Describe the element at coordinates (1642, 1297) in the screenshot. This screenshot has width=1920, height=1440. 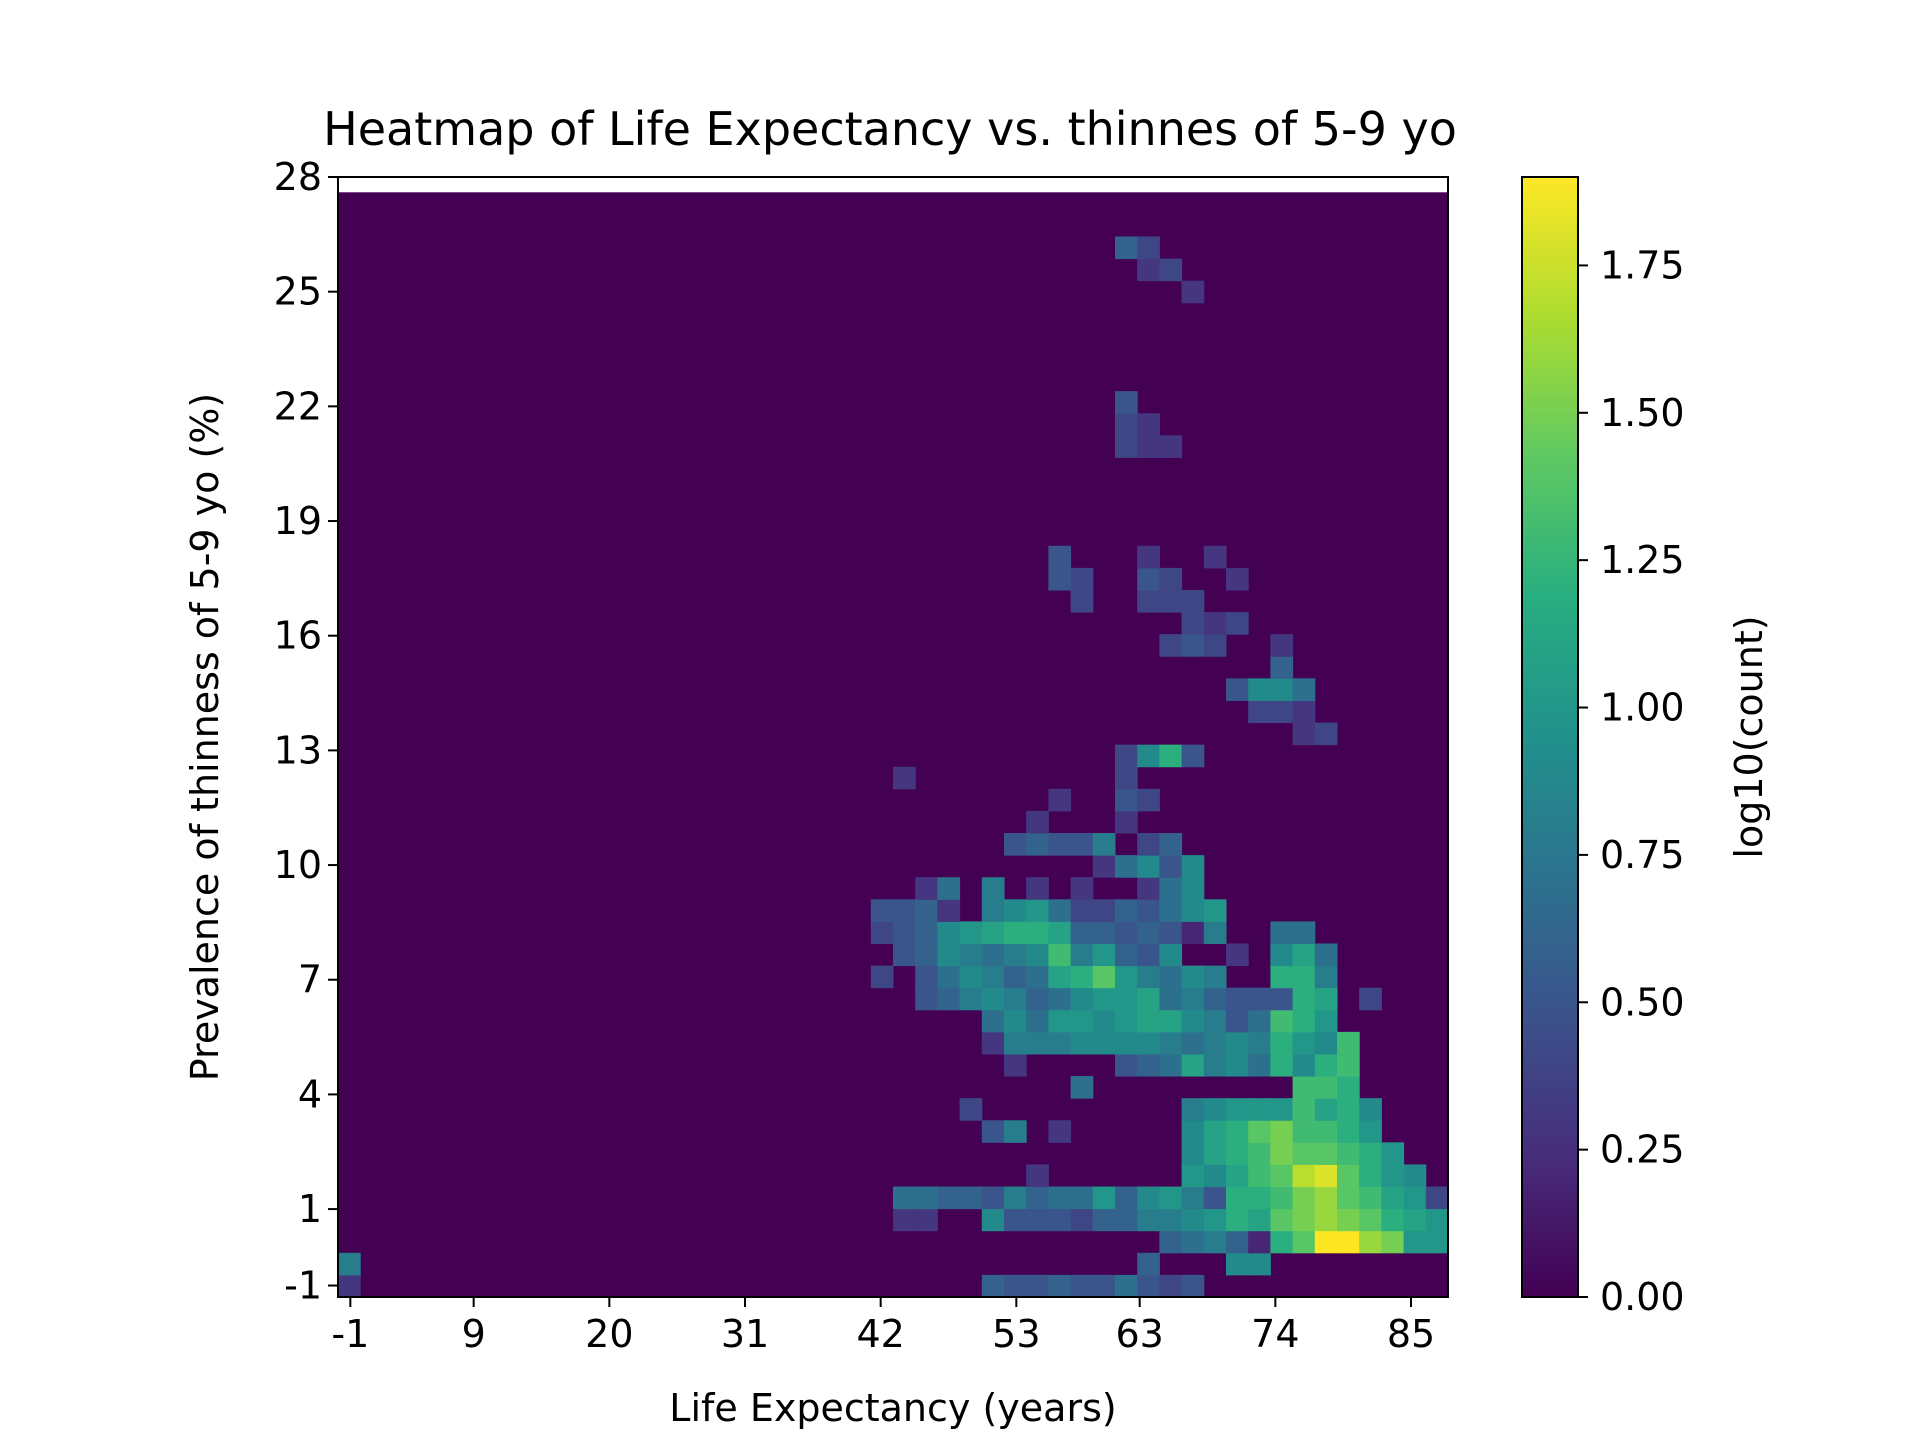
I see `colorbar-tick-label: 0.00` at that location.